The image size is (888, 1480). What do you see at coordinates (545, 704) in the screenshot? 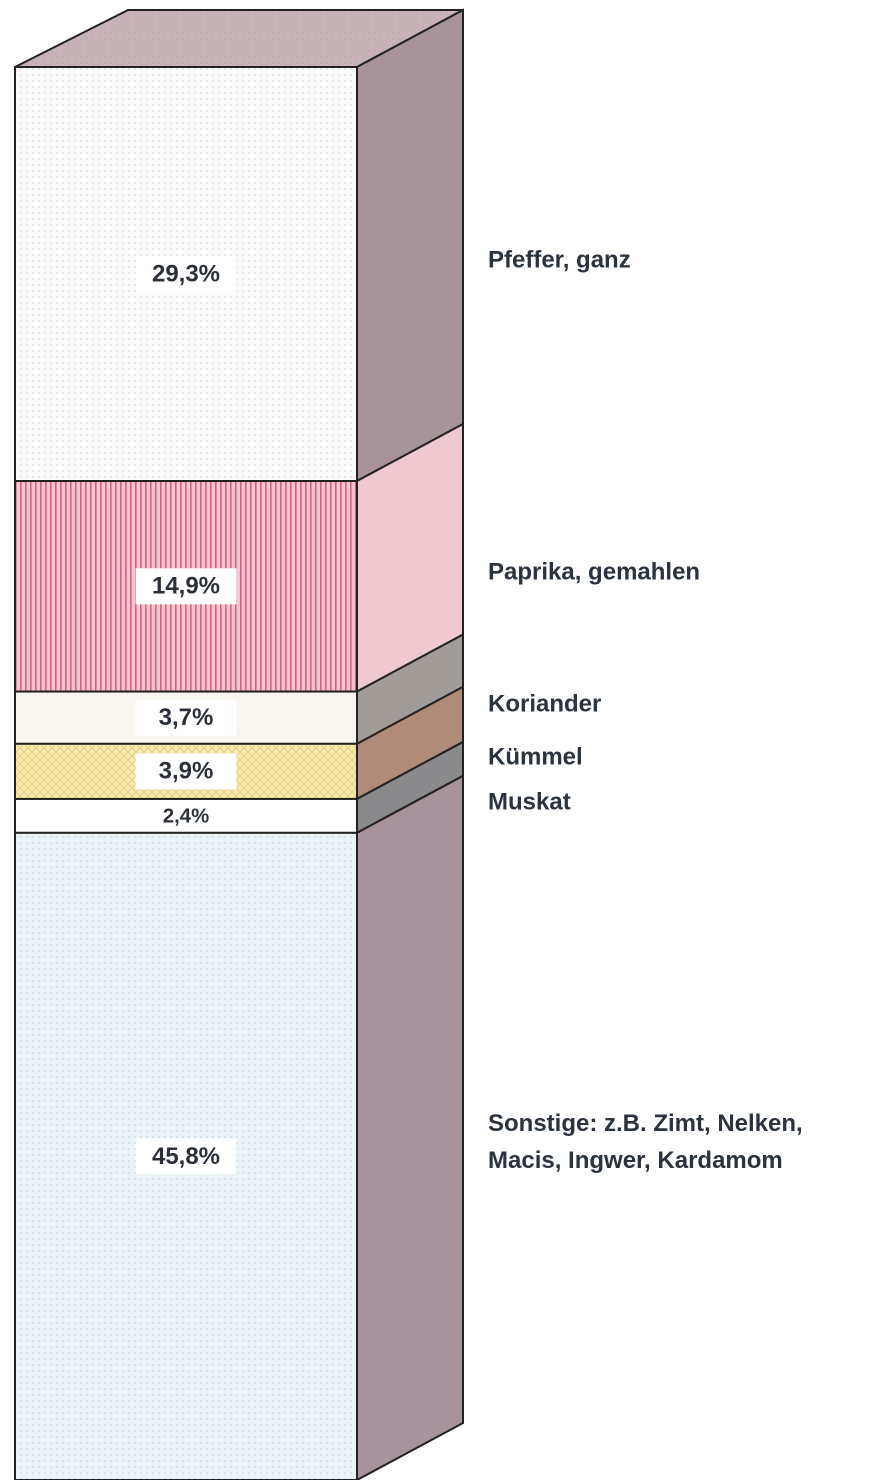
I see `legend-label: Koriander` at bounding box center [545, 704].